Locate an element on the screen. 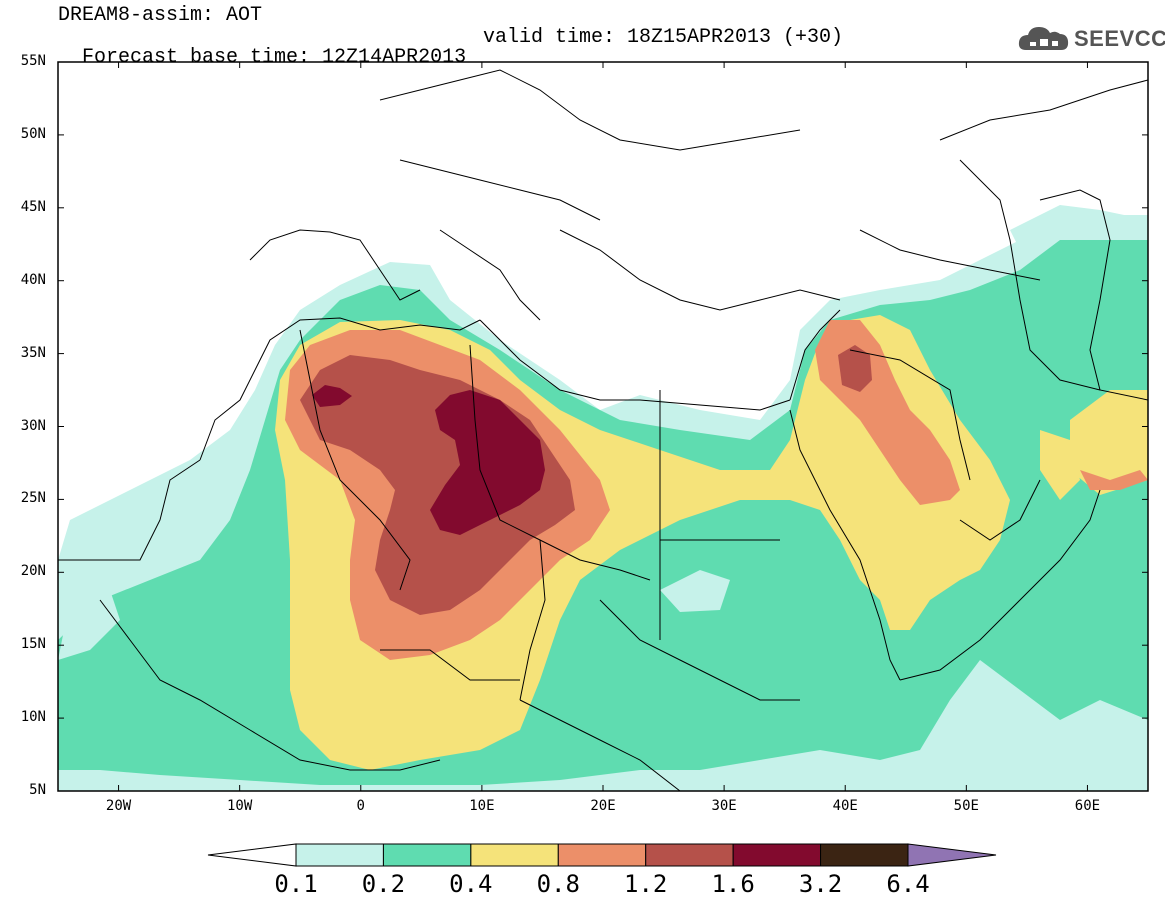  lon-tick-label: 10E is located at coordinates (482, 806).